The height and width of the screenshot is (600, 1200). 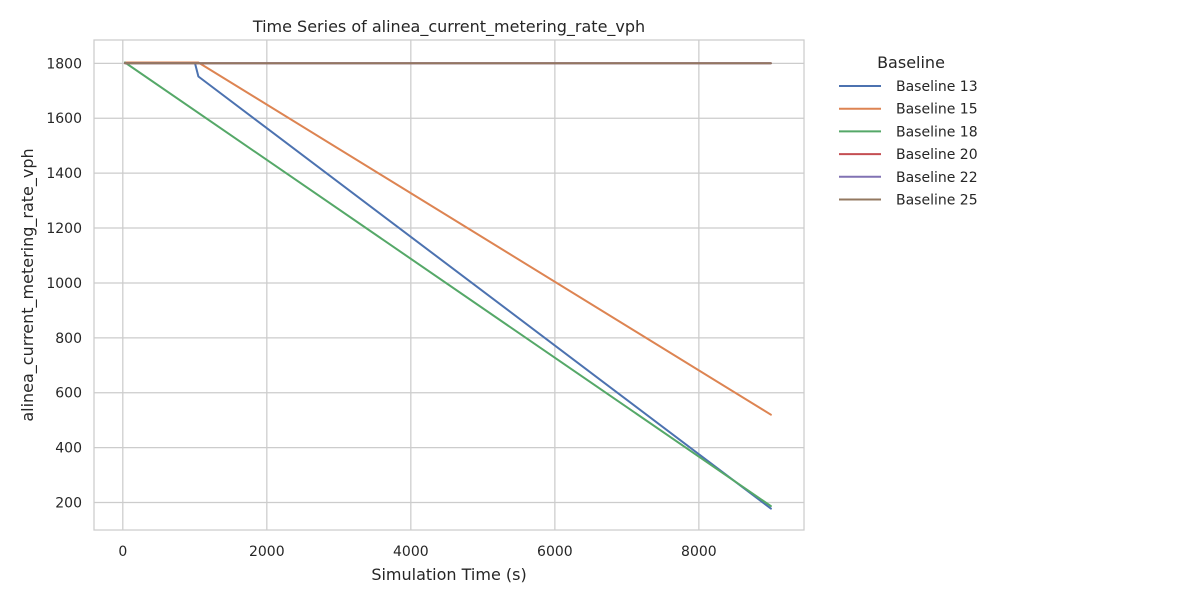 What do you see at coordinates (267, 552) in the screenshot?
I see `x-tick-label: 2000` at bounding box center [267, 552].